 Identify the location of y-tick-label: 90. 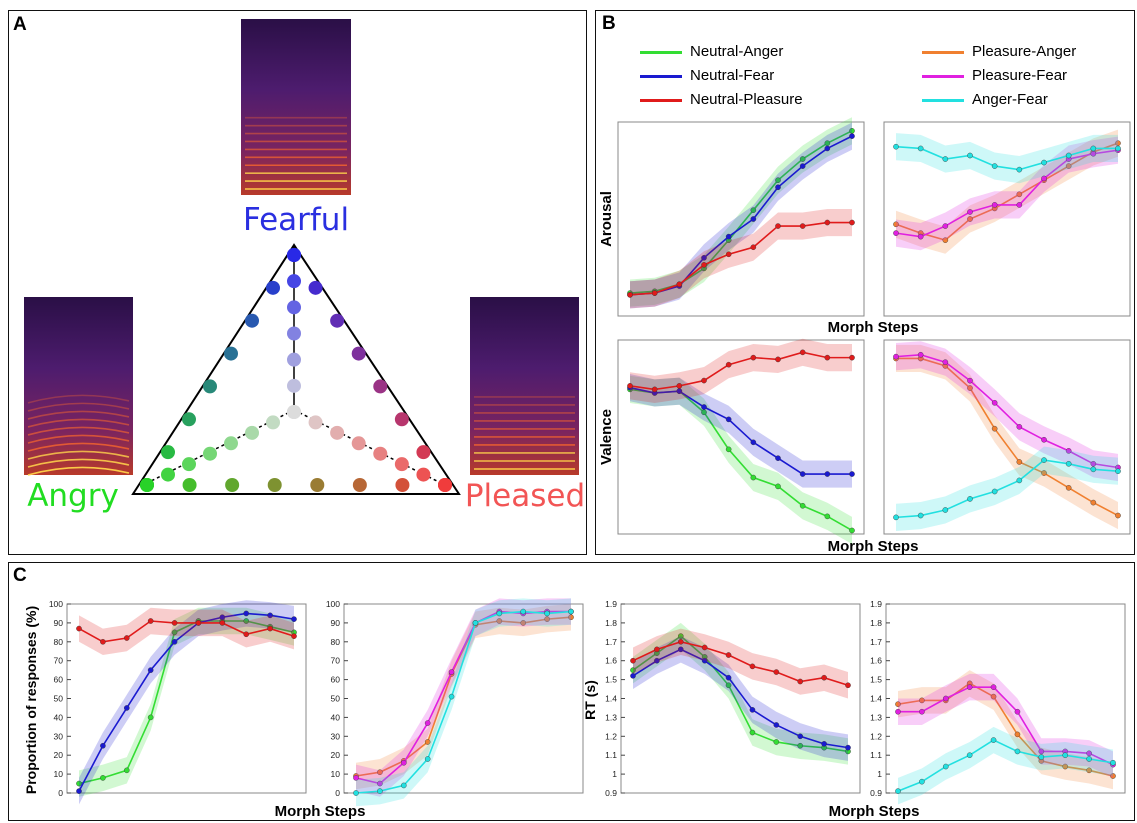
(336, 623).